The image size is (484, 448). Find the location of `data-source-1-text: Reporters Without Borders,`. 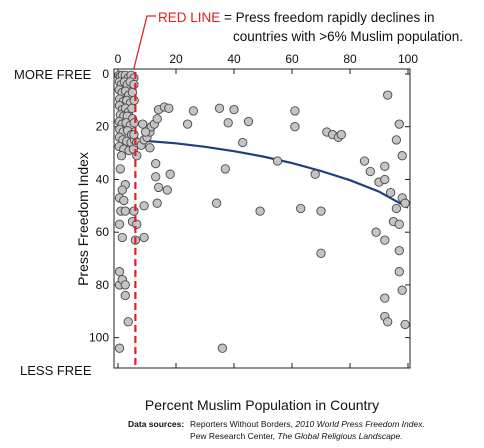

data-source-1-text: Reporters Without Borders, is located at coordinates (242, 424).